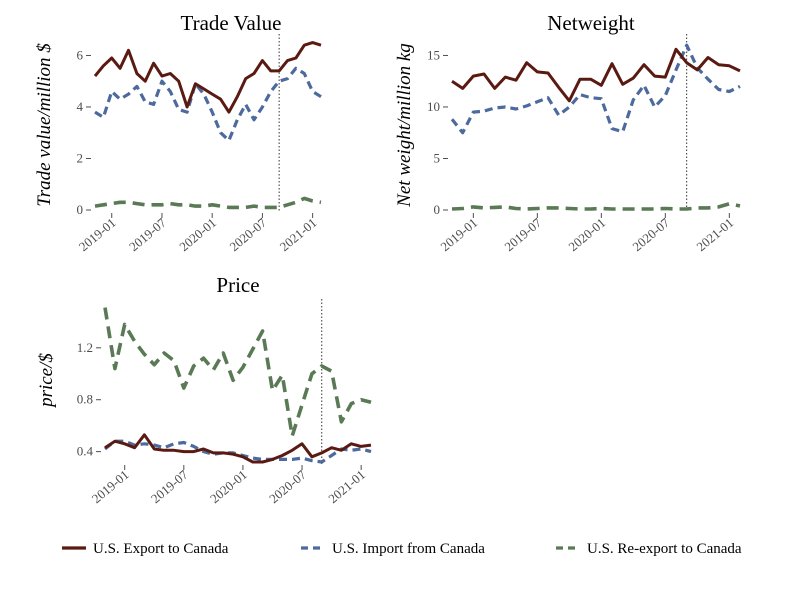 The height and width of the screenshot is (616, 791). Describe the element at coordinates (408, 549) in the screenshot. I see `legend-label: U.S. Import from Canada` at that location.